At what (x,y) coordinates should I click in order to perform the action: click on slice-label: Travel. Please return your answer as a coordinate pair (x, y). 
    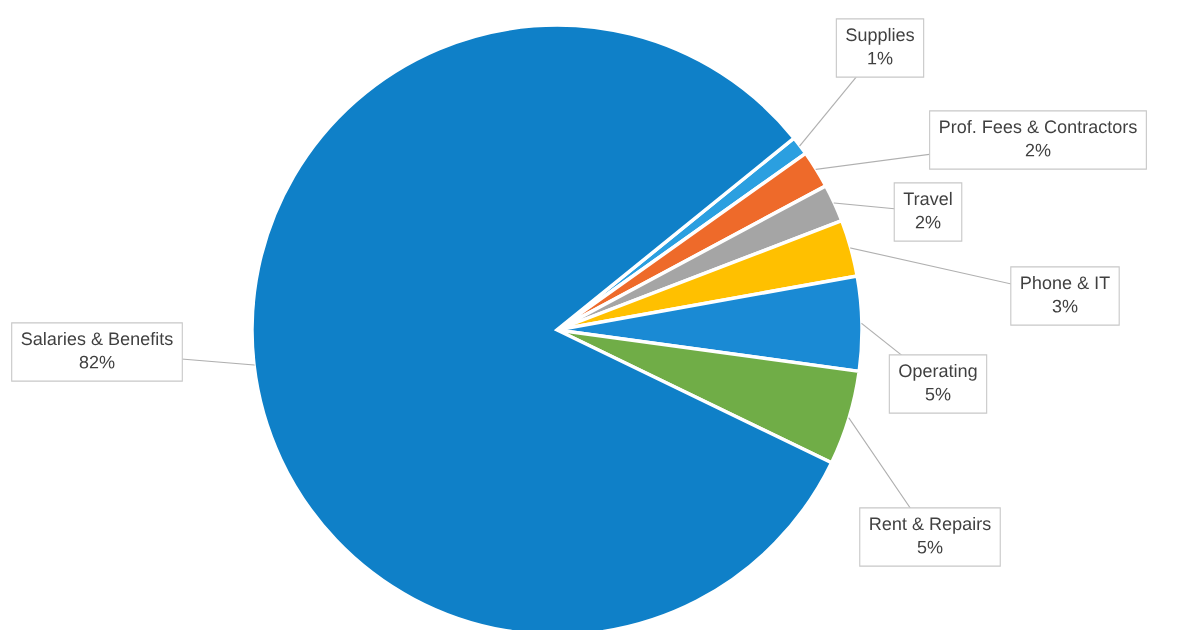
    Looking at the image, I should click on (927, 198).